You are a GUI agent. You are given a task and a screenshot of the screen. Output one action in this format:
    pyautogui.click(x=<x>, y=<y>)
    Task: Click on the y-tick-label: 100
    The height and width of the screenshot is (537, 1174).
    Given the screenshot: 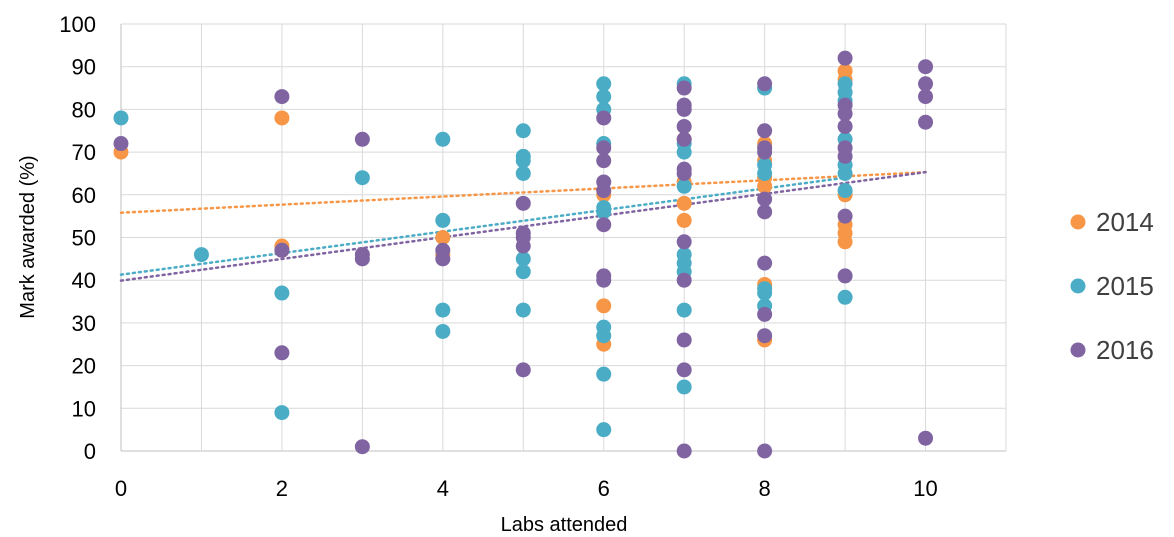 What is the action you would take?
    pyautogui.click(x=77, y=24)
    